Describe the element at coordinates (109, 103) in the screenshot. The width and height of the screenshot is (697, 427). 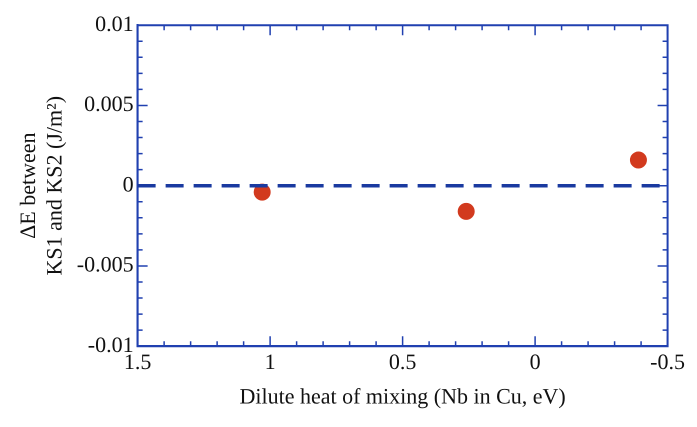
I see `y-tick-label: 0.005` at that location.